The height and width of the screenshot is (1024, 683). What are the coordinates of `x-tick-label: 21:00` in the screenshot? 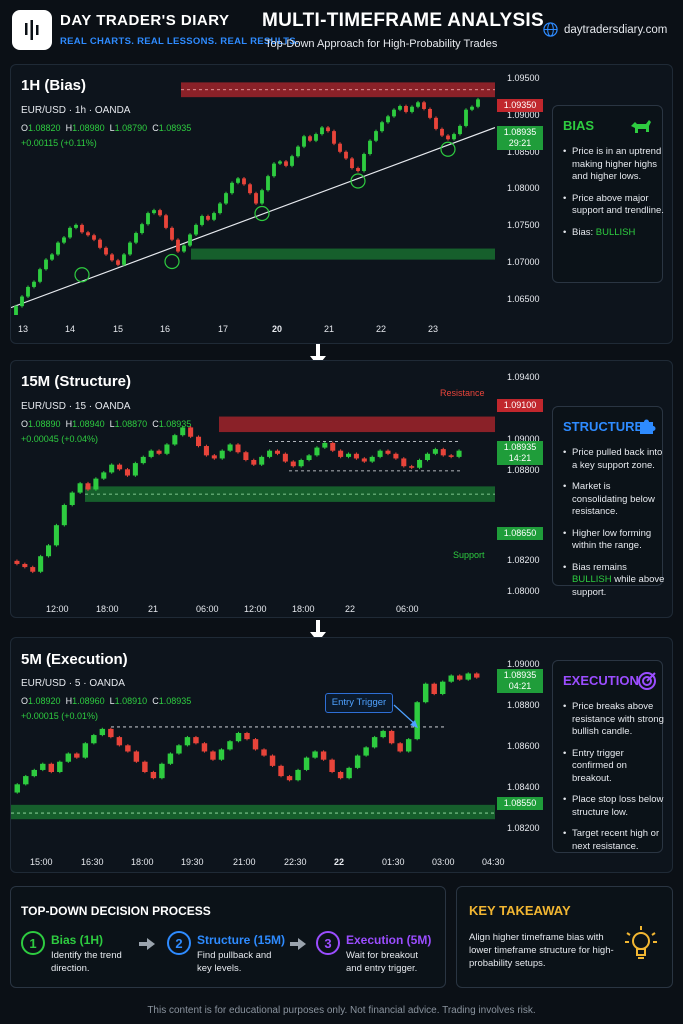 It's located at (244, 862).